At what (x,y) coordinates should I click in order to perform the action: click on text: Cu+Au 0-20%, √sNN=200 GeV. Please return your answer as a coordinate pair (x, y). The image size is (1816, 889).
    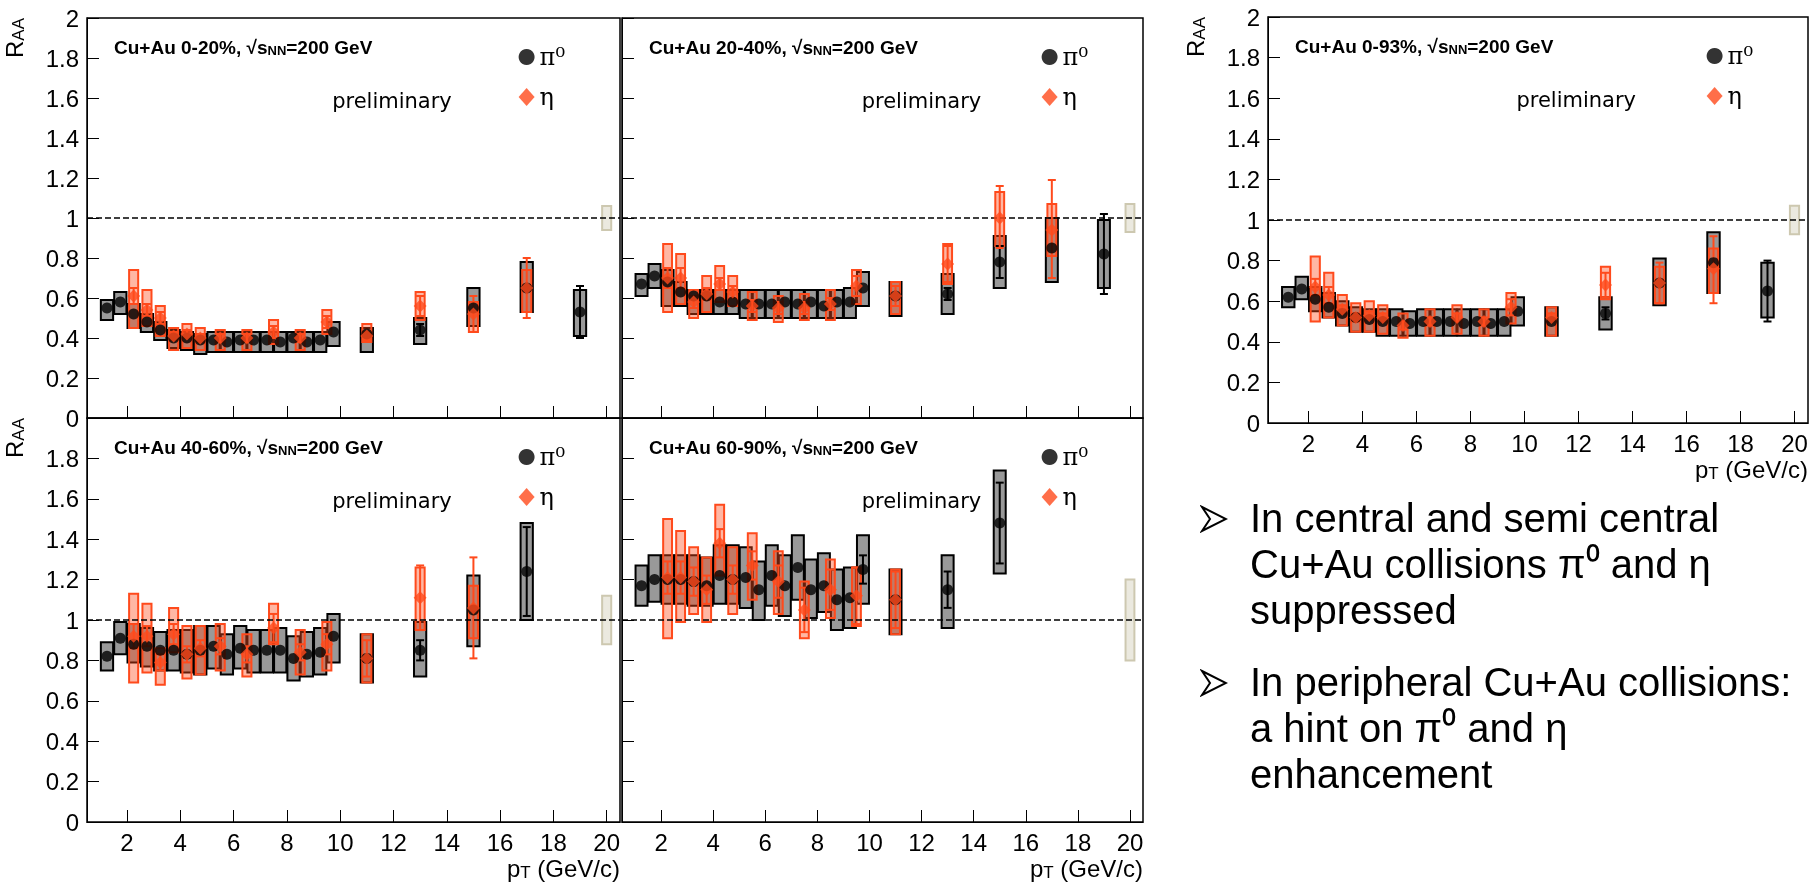
    Looking at the image, I should click on (243, 47).